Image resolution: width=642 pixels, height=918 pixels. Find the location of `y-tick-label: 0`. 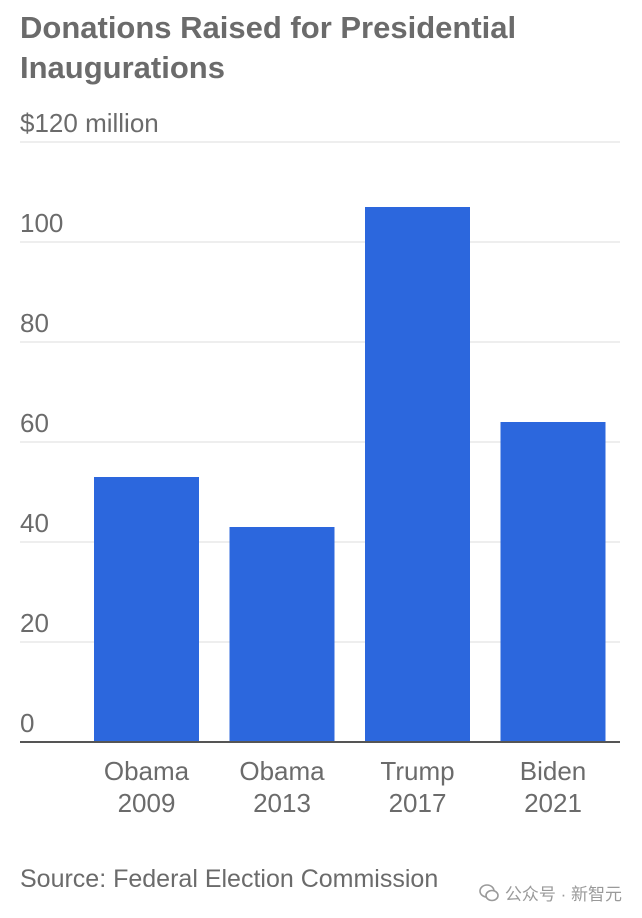

y-tick-label: 0 is located at coordinates (27, 723).